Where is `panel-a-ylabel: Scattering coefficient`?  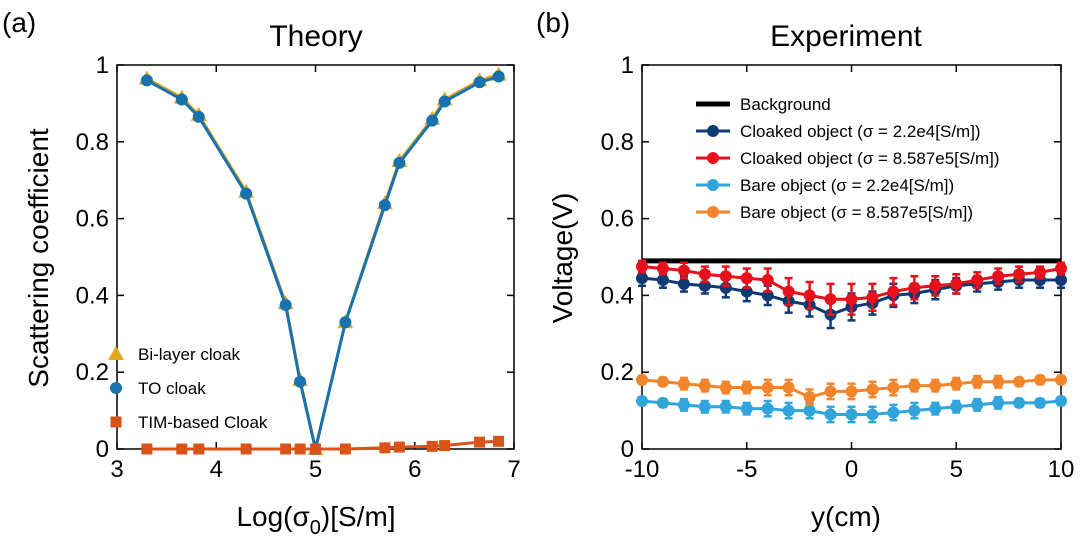 panel-a-ylabel: Scattering coefficient is located at coordinates (38, 258).